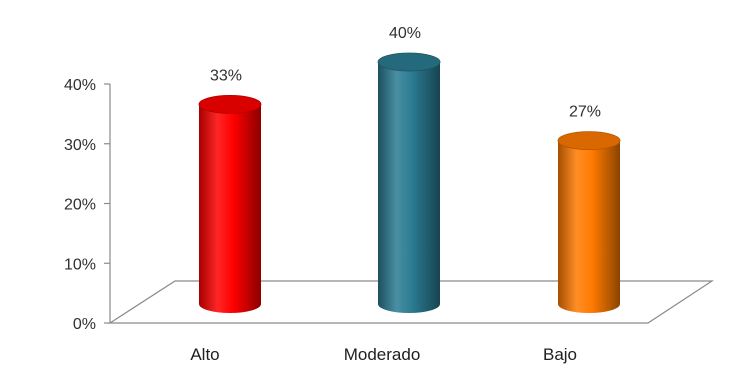 This screenshot has width=751, height=371. Describe the element at coordinates (80, 205) in the screenshot. I see `y-tick-label: 20%` at that location.